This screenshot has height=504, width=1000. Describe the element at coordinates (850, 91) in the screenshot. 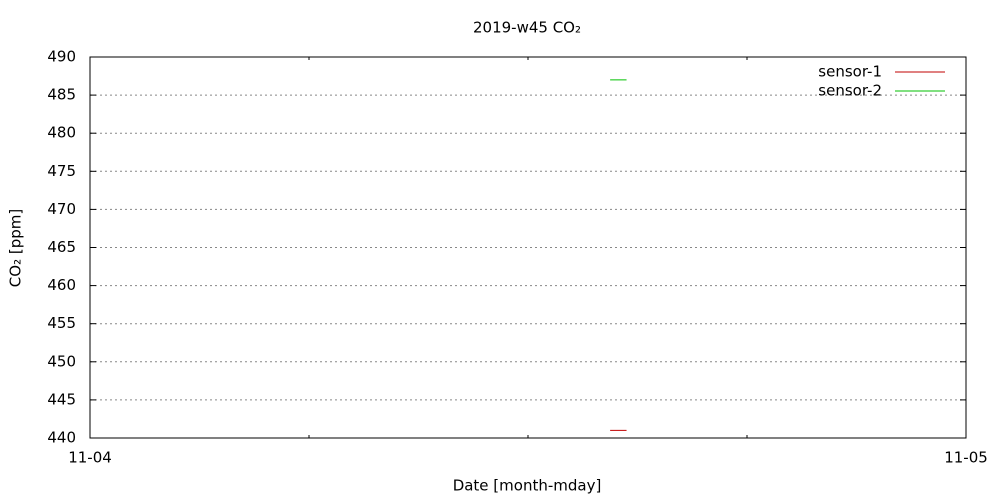

I see `legend-label: sensor-2` at that location.